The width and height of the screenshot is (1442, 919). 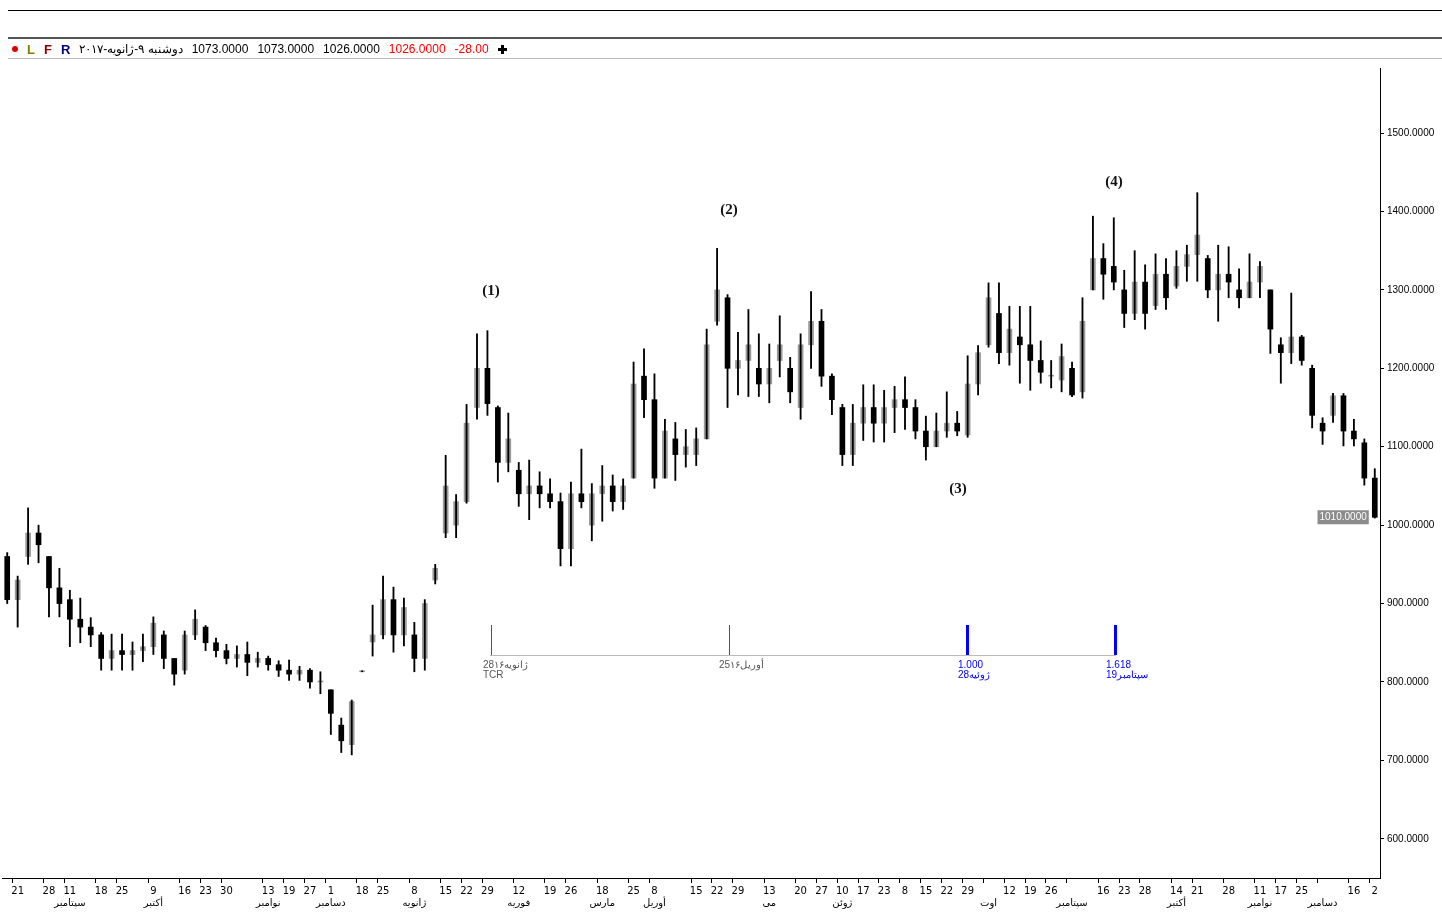 I want to click on annotation: 28ژوئیه, so click(x=974, y=674).